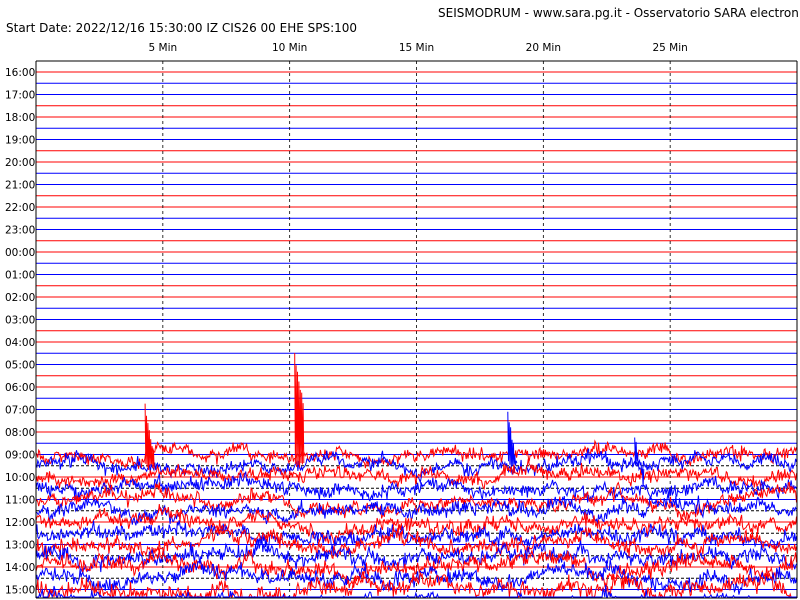 This screenshot has width=800, height=600. What do you see at coordinates (20, 73) in the screenshot?
I see `row-label: 16:00` at bounding box center [20, 73].